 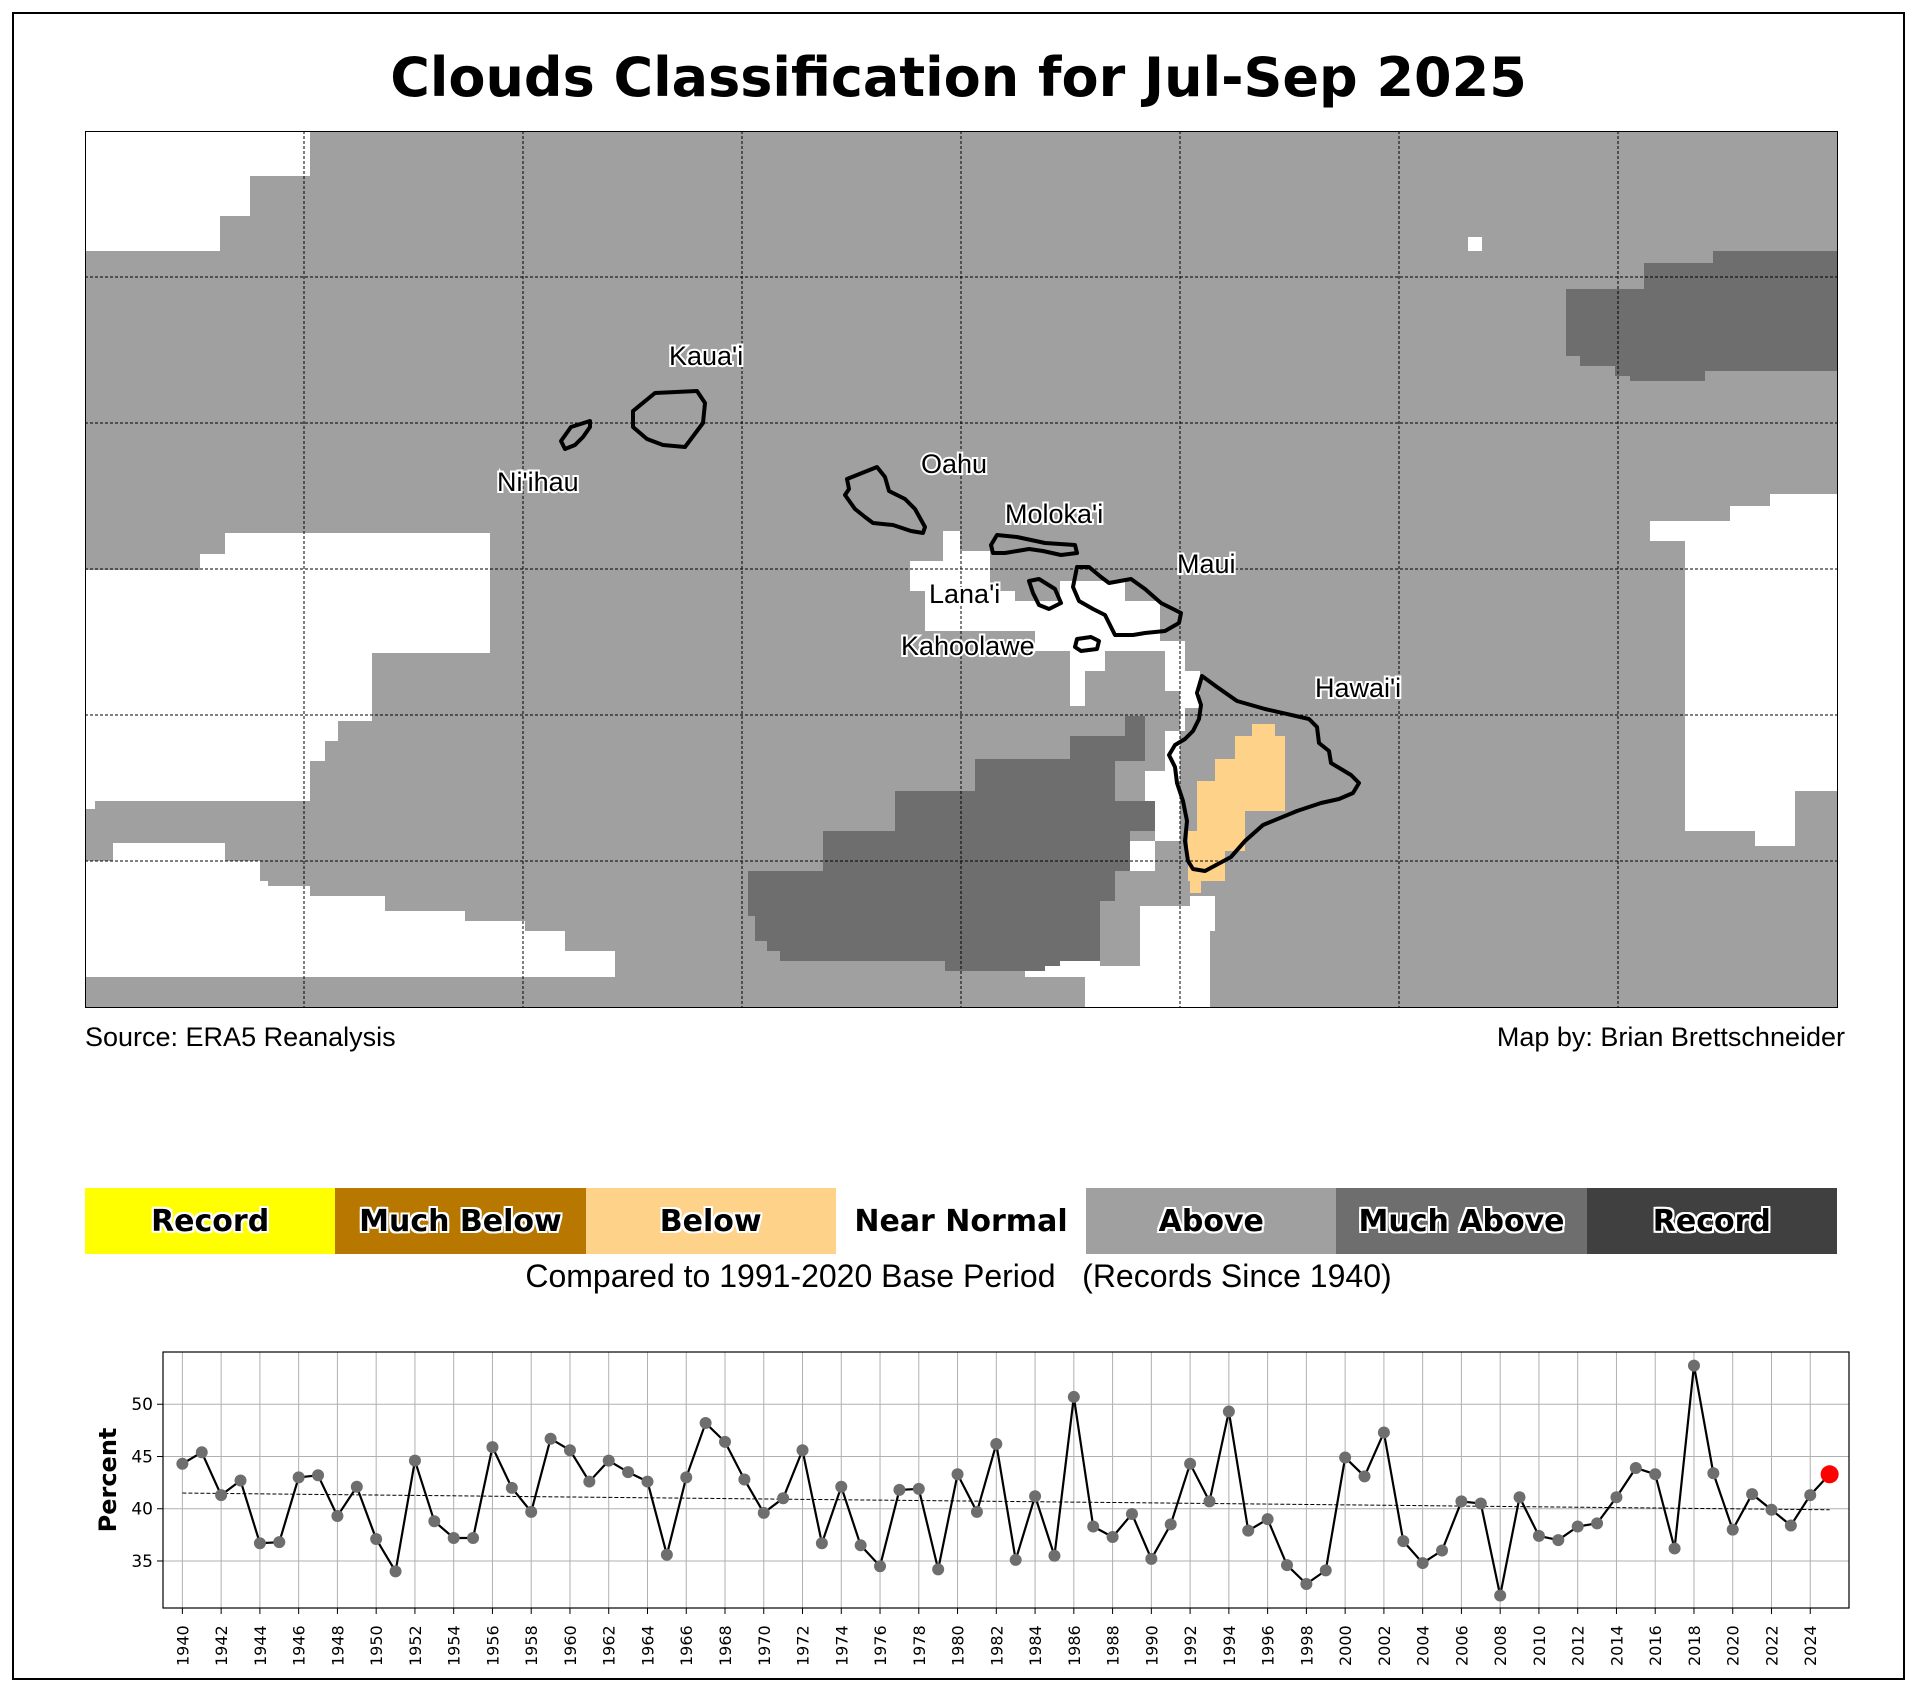 I want to click on island-niihau-outline, so click(x=575, y=435).